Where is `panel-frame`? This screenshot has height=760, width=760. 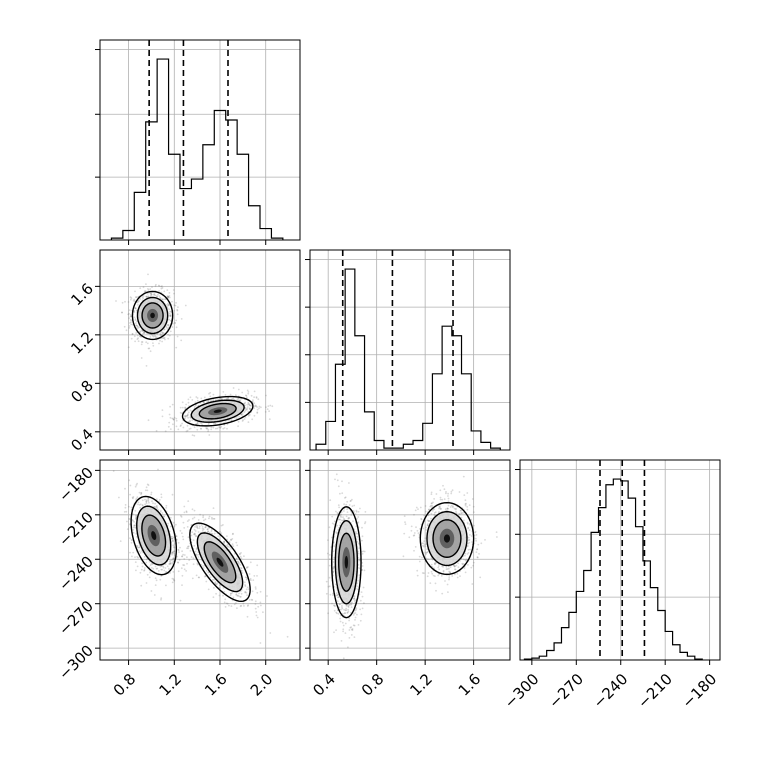 panel-frame is located at coordinates (200, 140).